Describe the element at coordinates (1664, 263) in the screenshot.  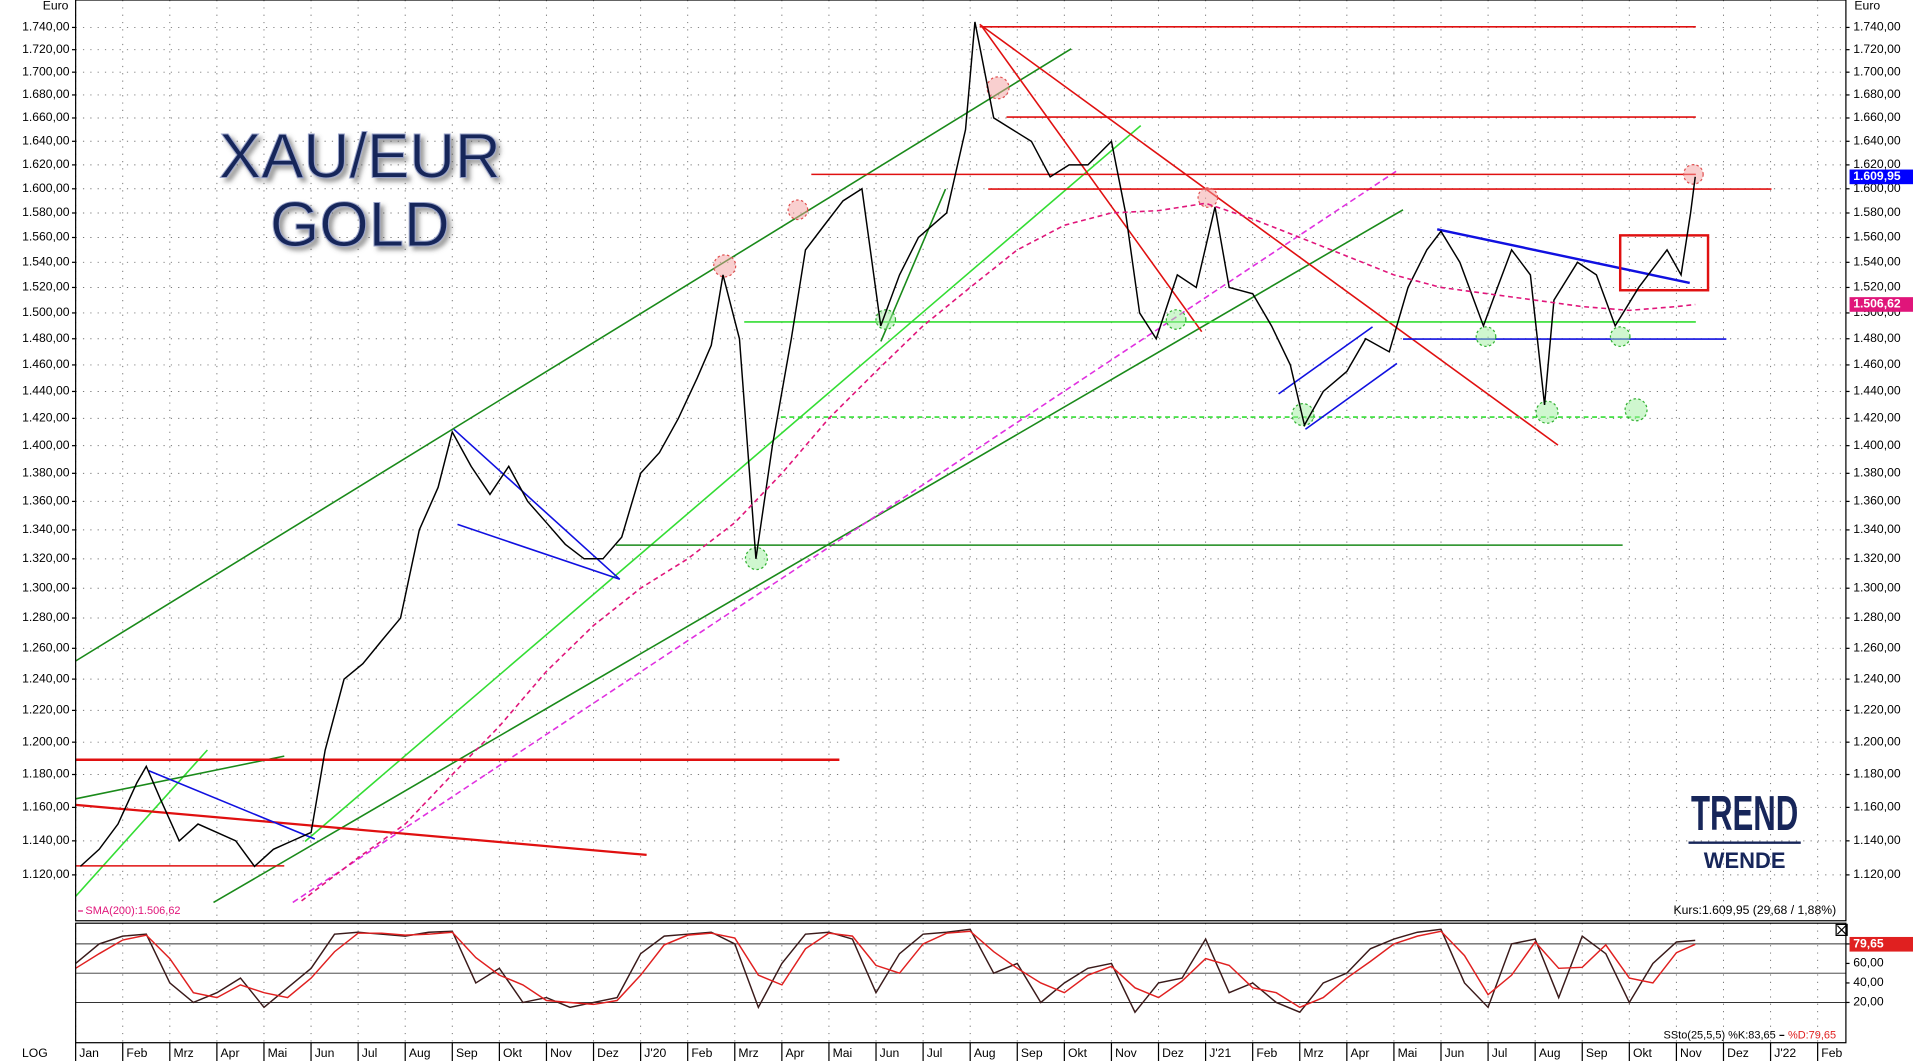
I see `highlight-box` at that location.